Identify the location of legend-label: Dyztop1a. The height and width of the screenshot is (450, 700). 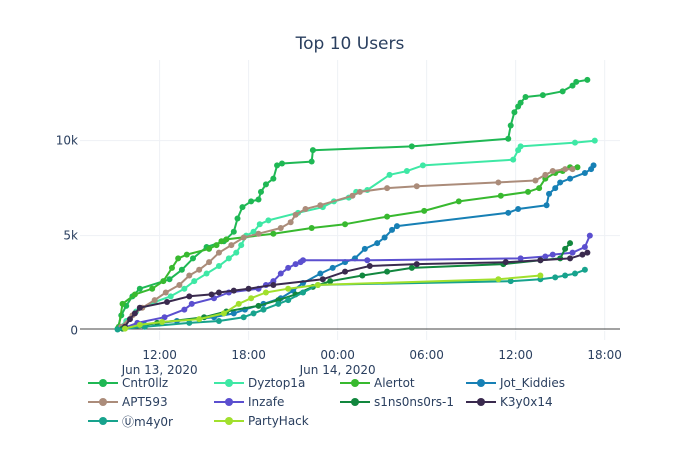
(277, 383).